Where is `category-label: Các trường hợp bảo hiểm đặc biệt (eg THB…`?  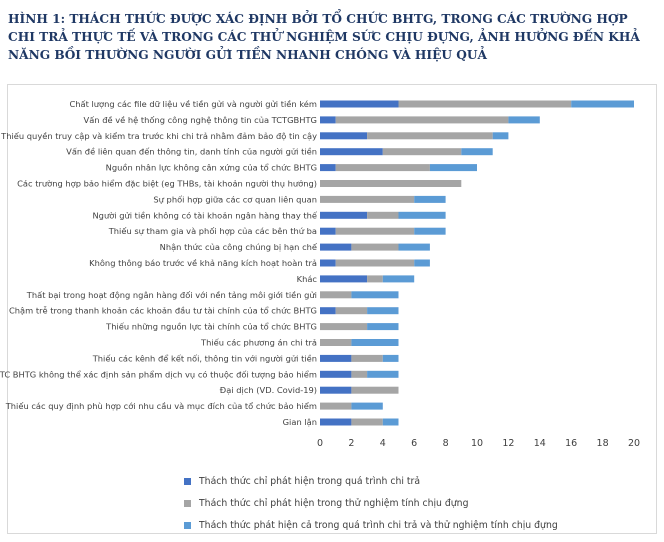 category-label: Các trường hợp bảo hiểm đặc biệt (eg THB… is located at coordinates (167, 184).